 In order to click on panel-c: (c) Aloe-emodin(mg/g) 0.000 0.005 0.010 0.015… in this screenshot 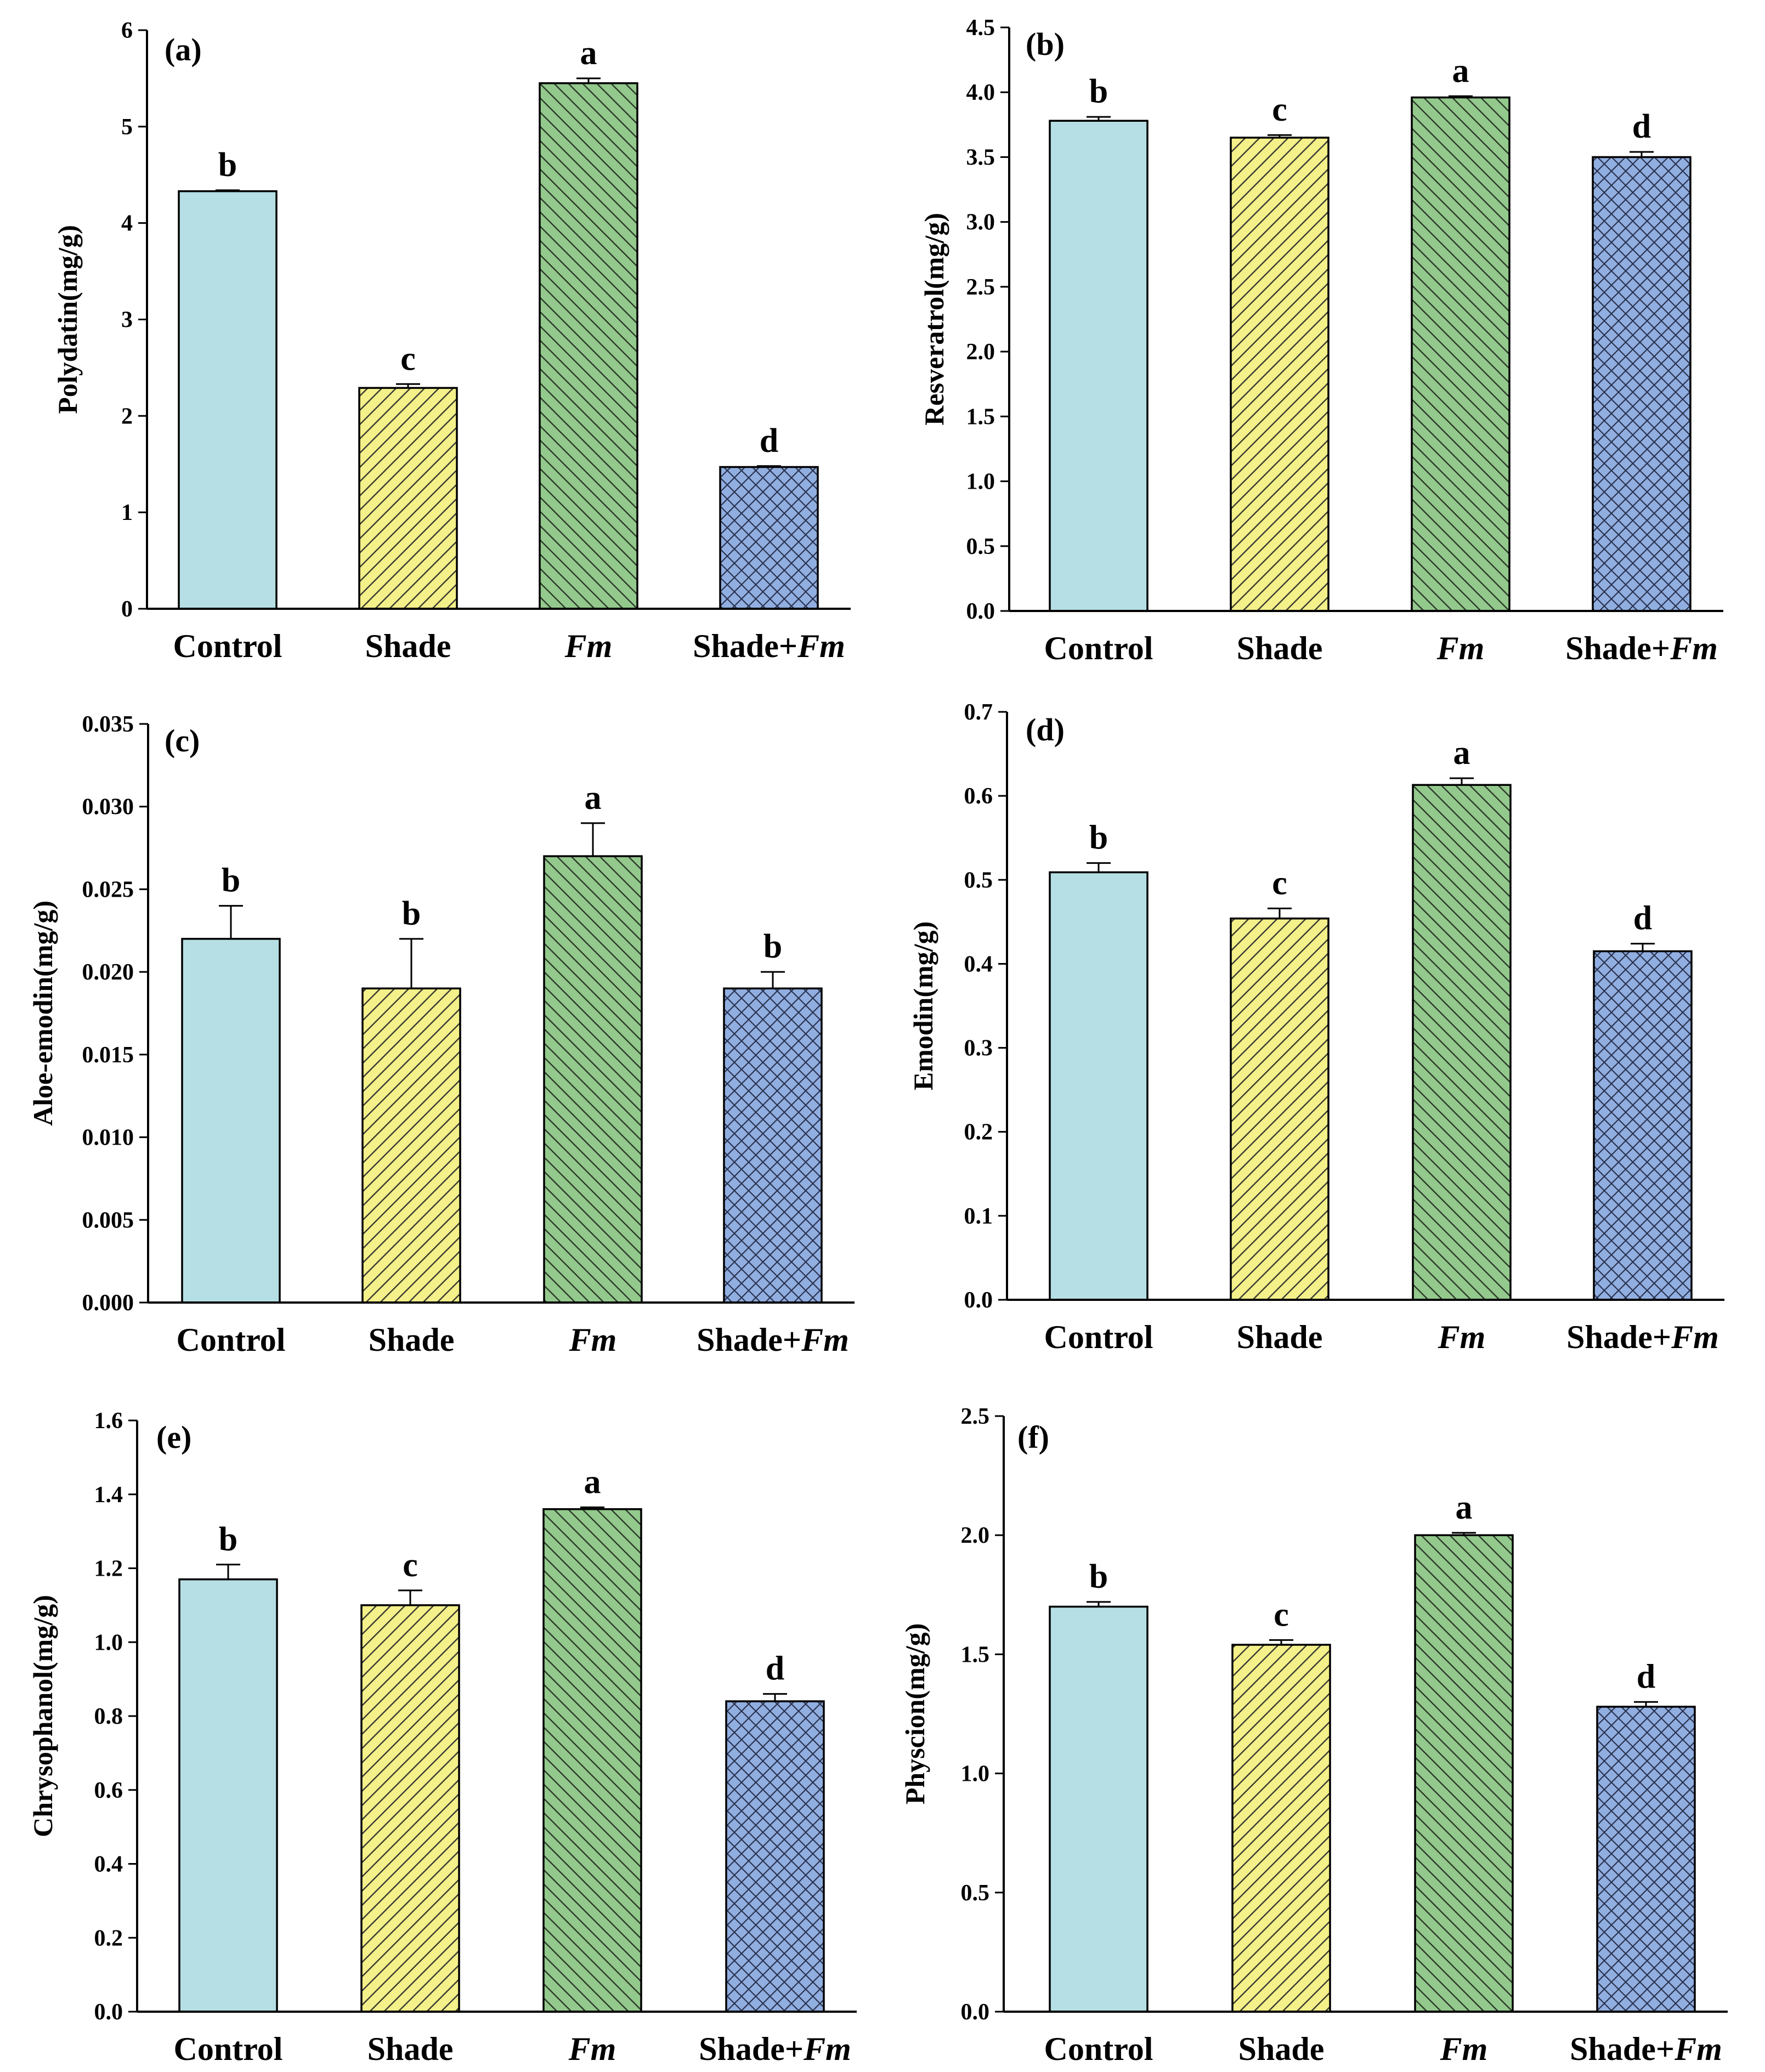, I will do `click(441, 1035)`.